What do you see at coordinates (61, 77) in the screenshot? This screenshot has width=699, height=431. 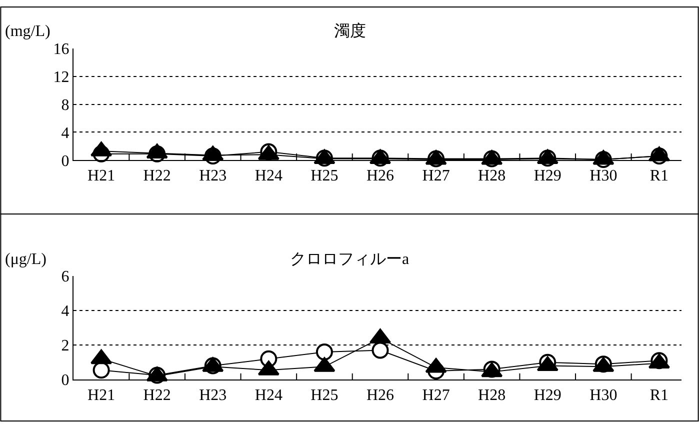 I see `y-tick-label: 12` at bounding box center [61, 77].